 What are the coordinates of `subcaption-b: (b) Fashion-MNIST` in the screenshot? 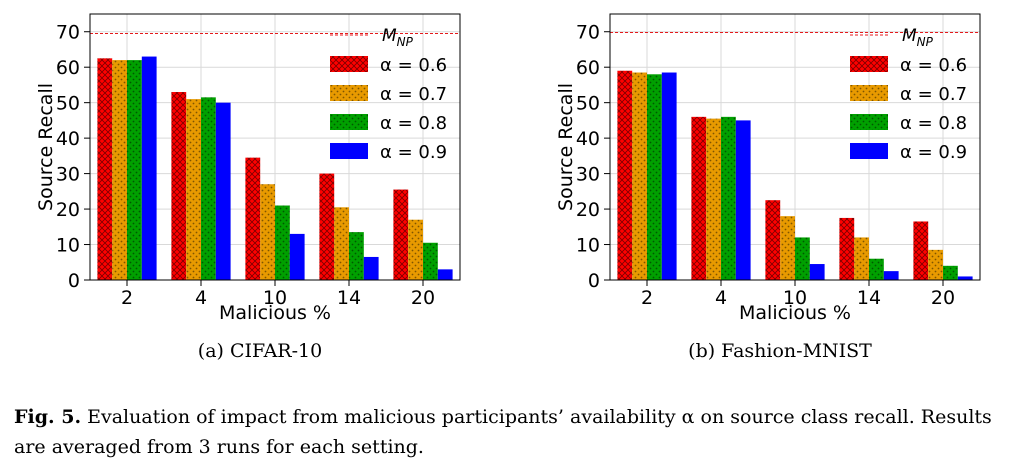 It's located at (780, 351).